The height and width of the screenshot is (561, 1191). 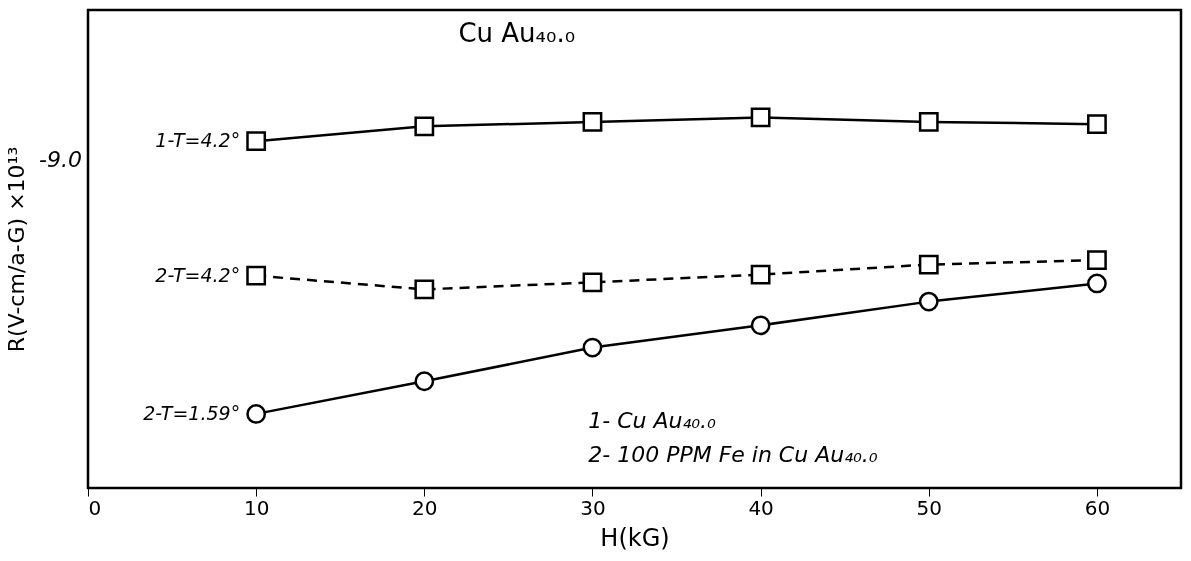 I want to click on annotation: 2- 100 PPM Fe in Cu Au₄₀.₀, so click(x=733, y=454).